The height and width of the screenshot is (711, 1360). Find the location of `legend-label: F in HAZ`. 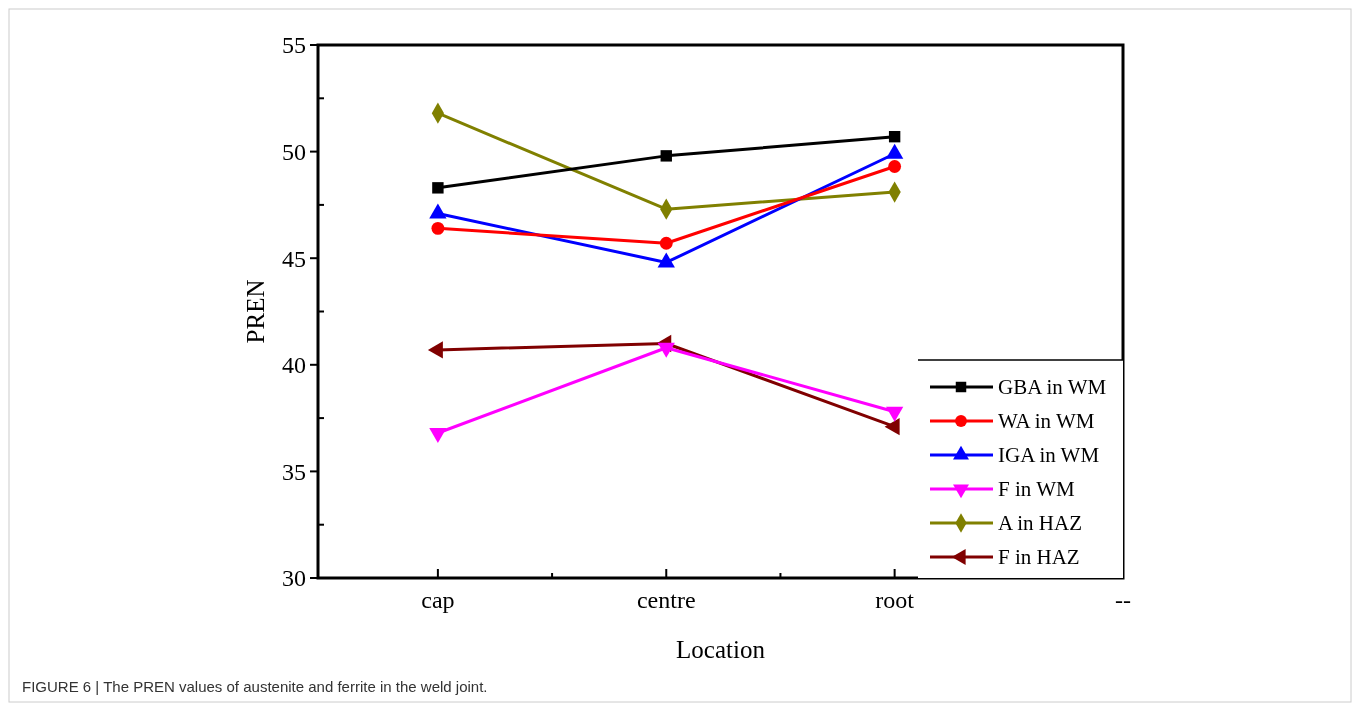

legend-label: F in HAZ is located at coordinates (1039, 557).